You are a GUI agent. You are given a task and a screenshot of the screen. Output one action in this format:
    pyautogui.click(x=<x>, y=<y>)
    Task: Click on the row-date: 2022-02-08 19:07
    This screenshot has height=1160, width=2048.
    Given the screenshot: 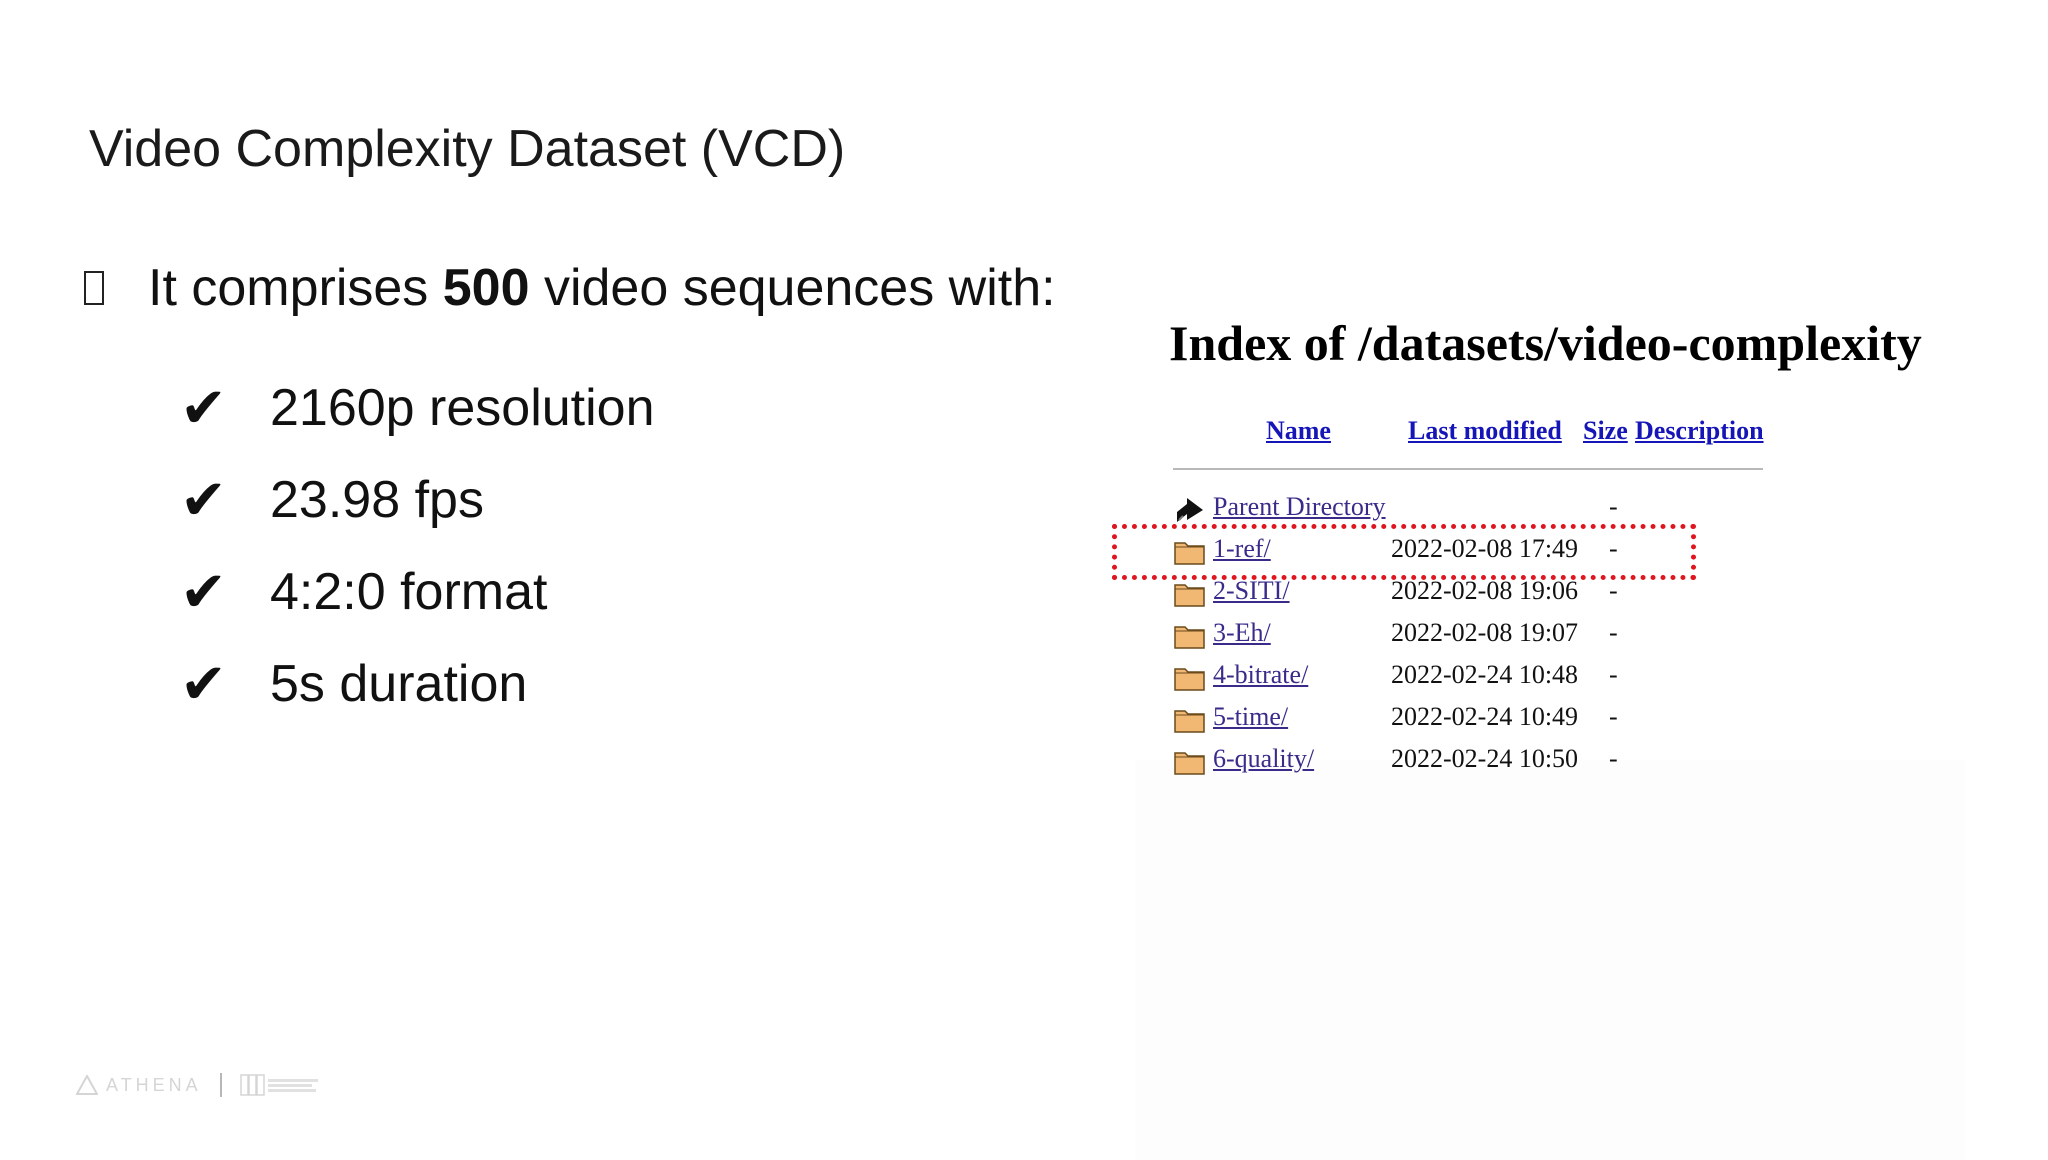 What is the action you would take?
    pyautogui.click(x=1485, y=632)
    